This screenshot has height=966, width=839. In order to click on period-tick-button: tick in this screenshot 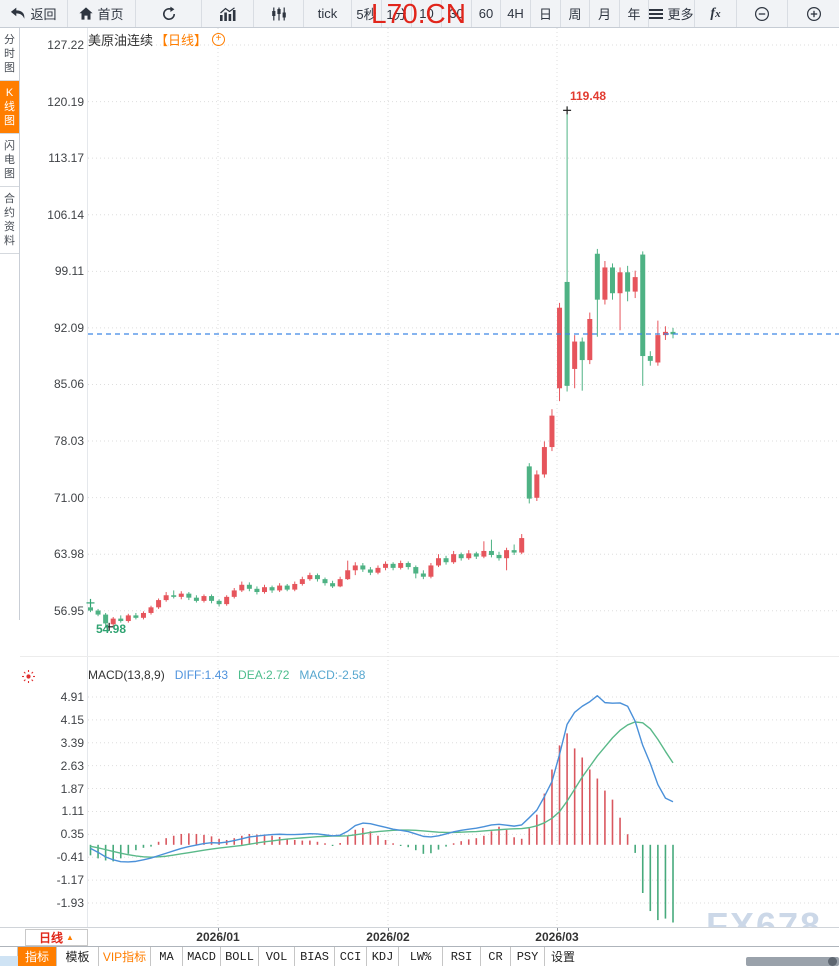, I will do `click(328, 13)`.